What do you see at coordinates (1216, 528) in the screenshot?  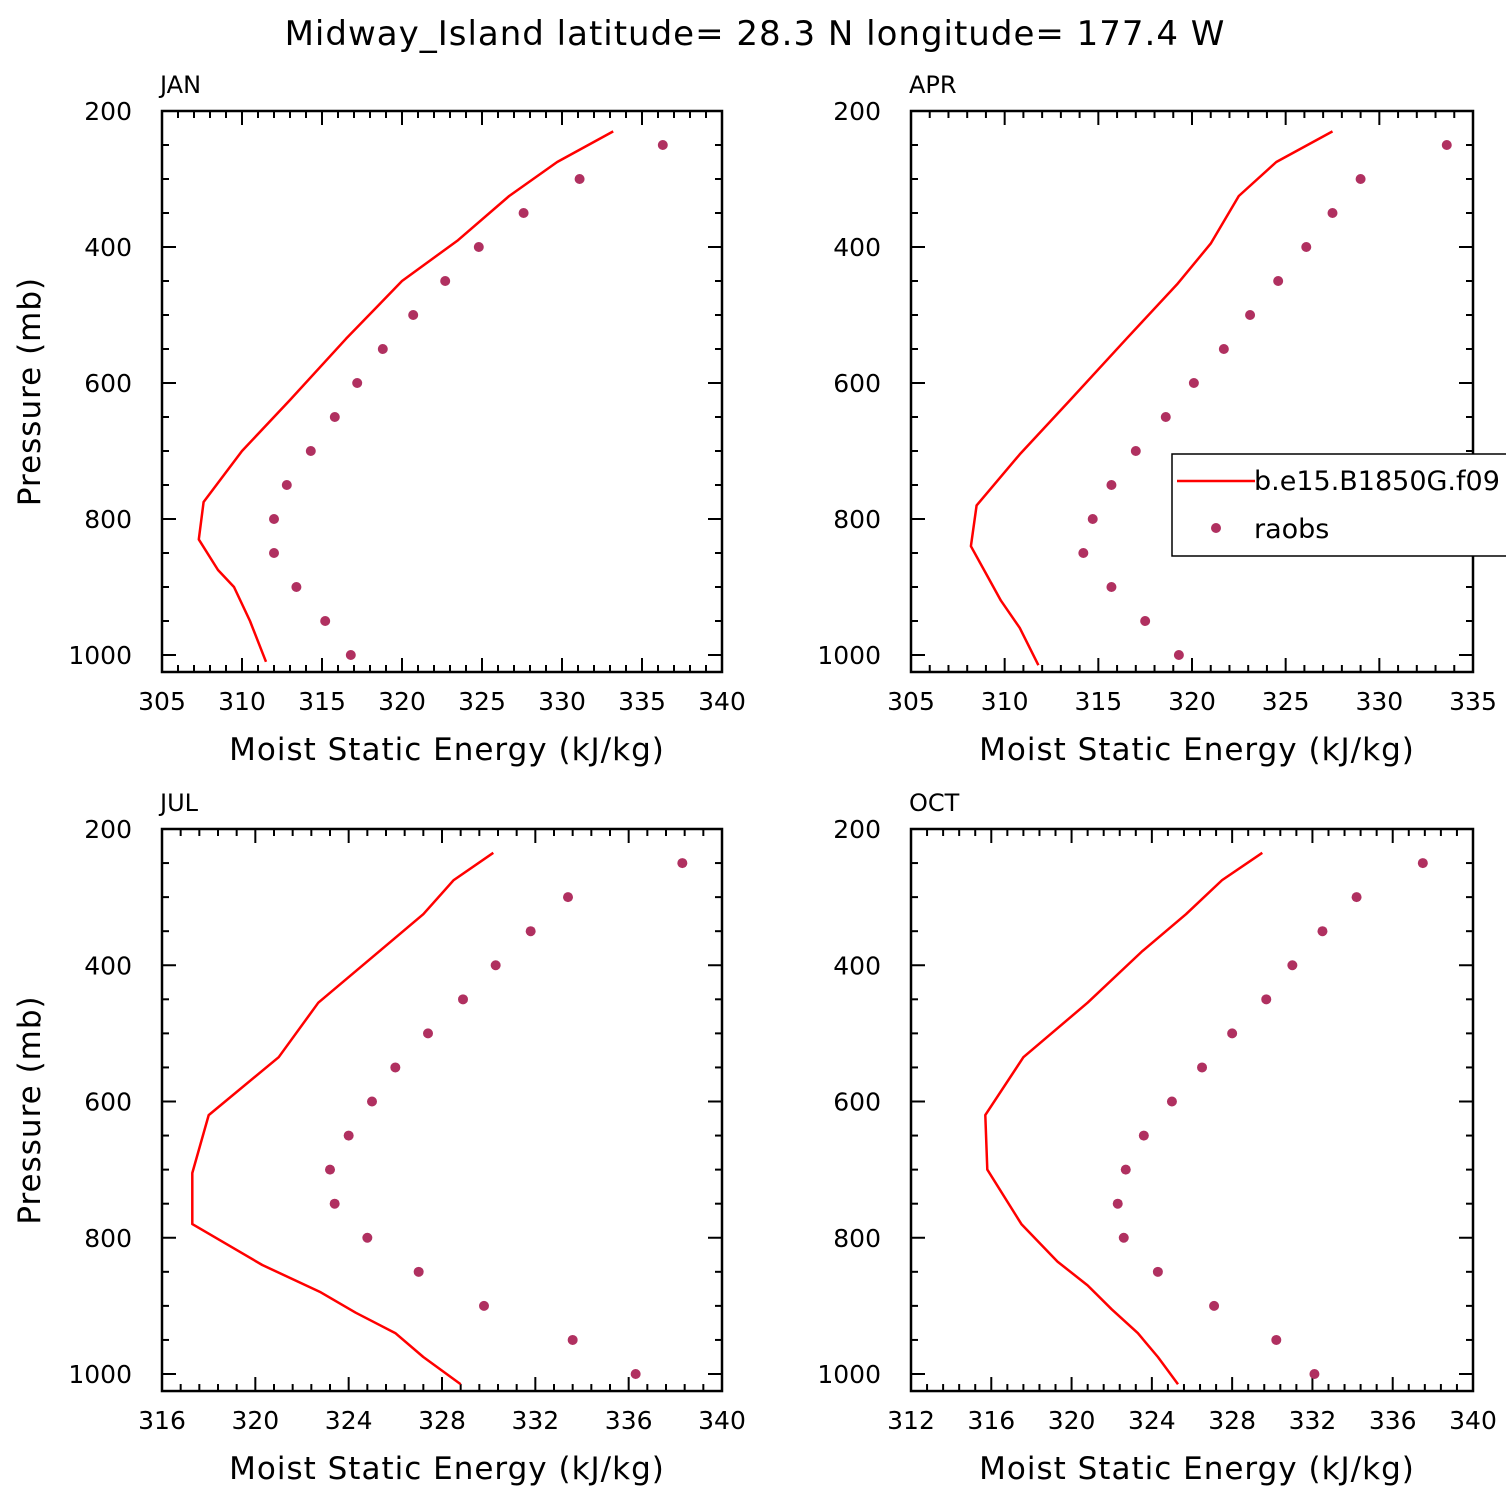 I see `legend-obs-swatch` at bounding box center [1216, 528].